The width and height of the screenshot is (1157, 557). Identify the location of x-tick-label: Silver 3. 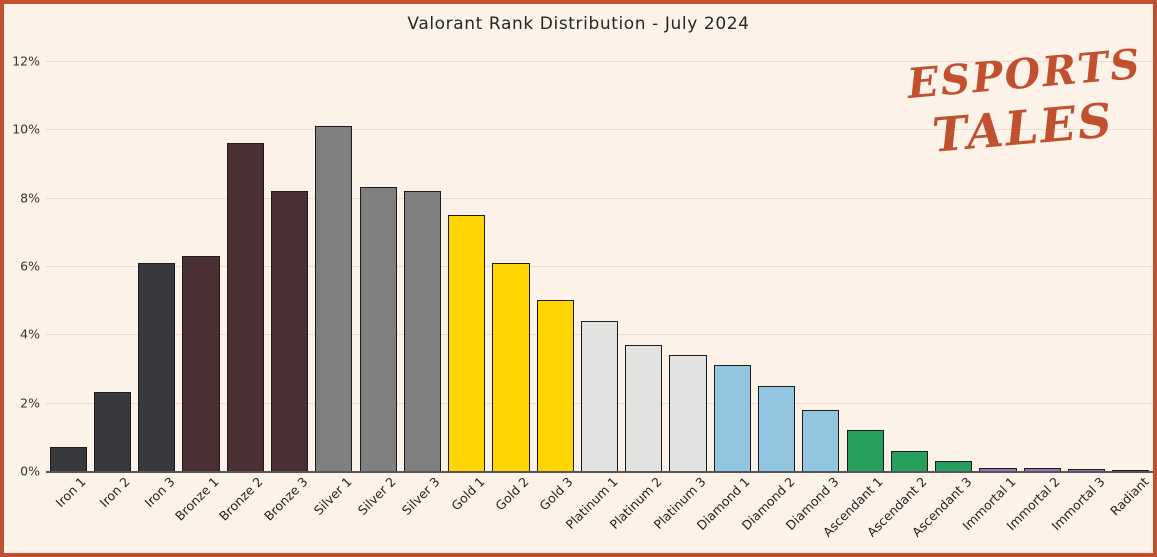
(421, 496).